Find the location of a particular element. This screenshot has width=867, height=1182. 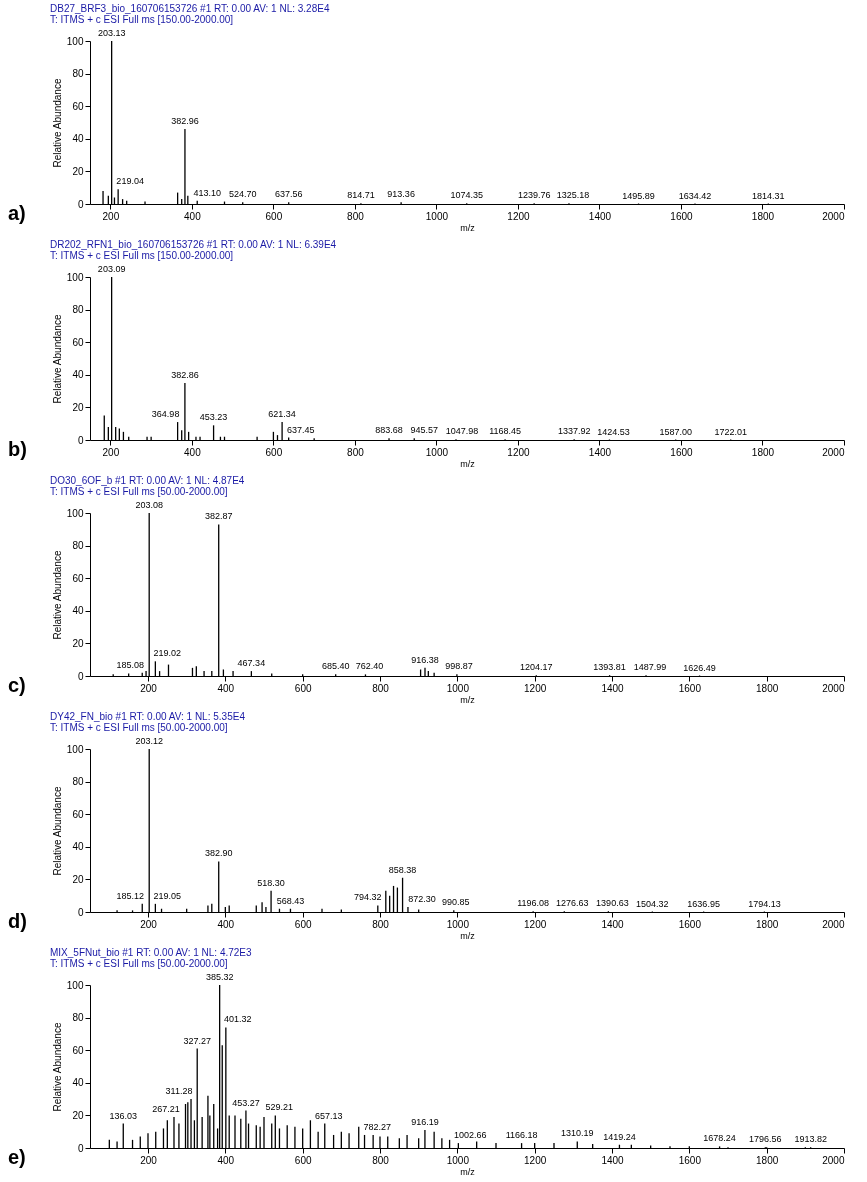

annotation: 1678.24 is located at coordinates (719, 1138).